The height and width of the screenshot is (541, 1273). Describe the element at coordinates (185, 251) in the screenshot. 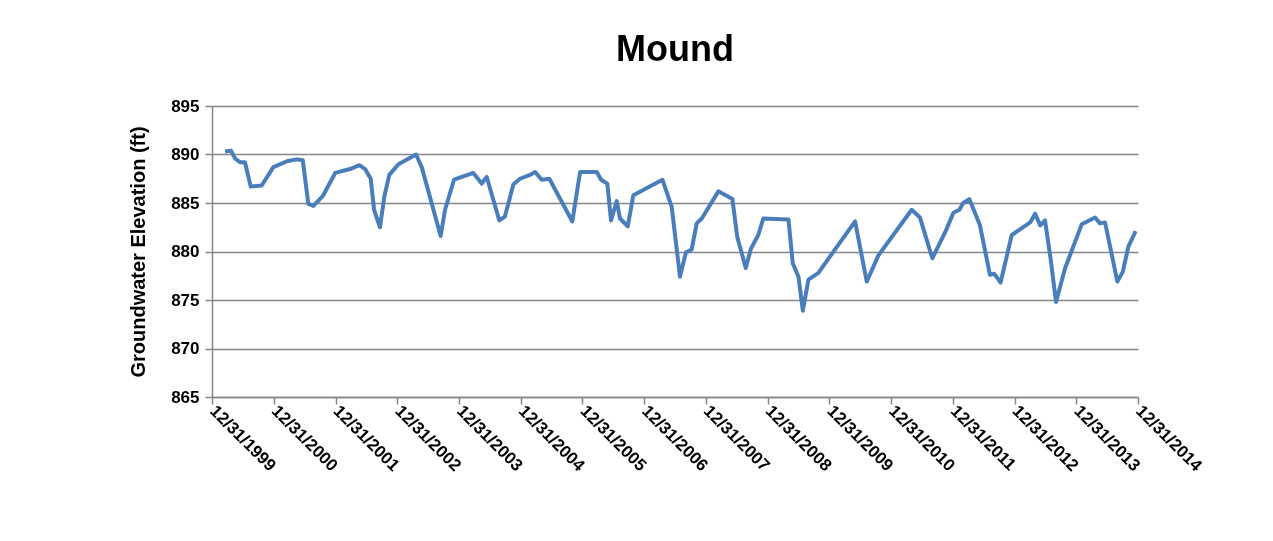

I see `y-tick-label: 880` at that location.